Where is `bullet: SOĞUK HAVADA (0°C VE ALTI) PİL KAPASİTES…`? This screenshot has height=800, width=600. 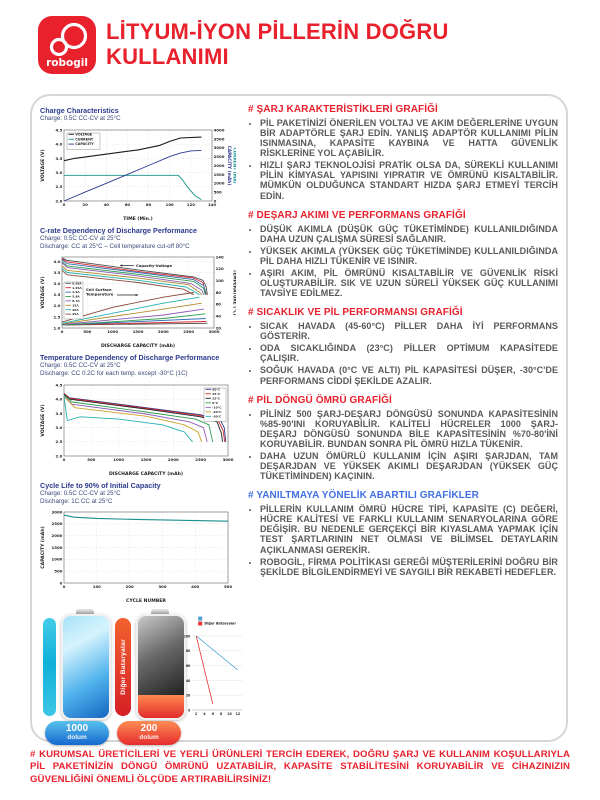
bullet: SOĞUK HAVADA (0°C VE ALTI) PİL KAPASİTES… is located at coordinates (409, 375).